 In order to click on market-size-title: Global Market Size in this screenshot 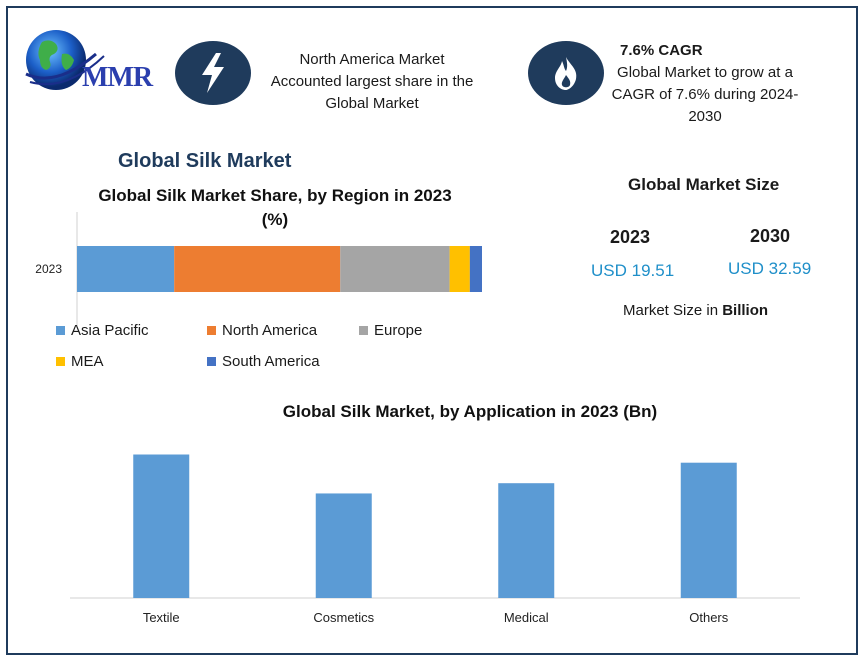, I will do `click(704, 184)`.